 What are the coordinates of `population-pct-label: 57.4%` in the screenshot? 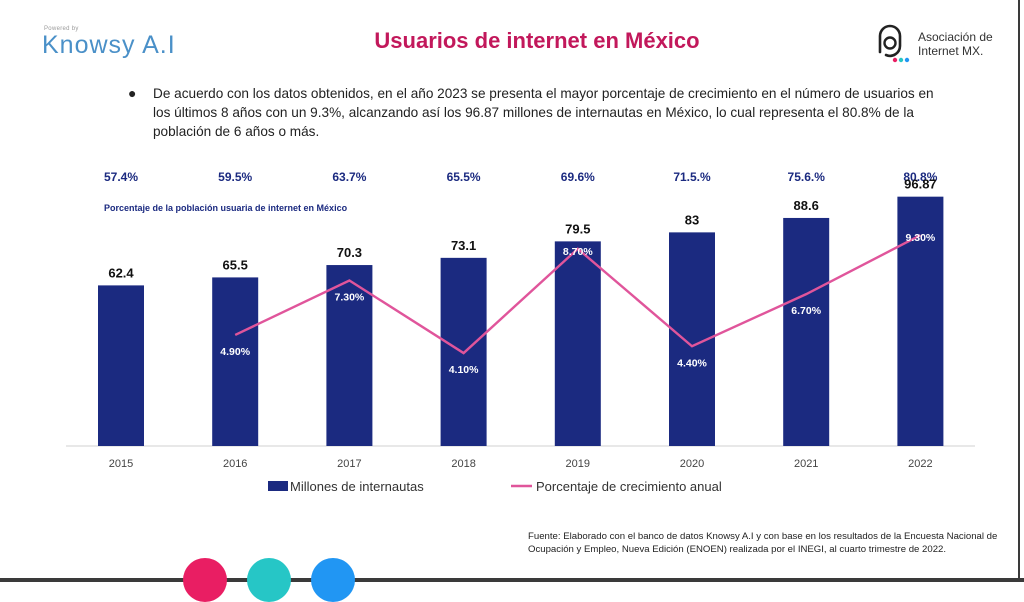 It's located at (121, 177).